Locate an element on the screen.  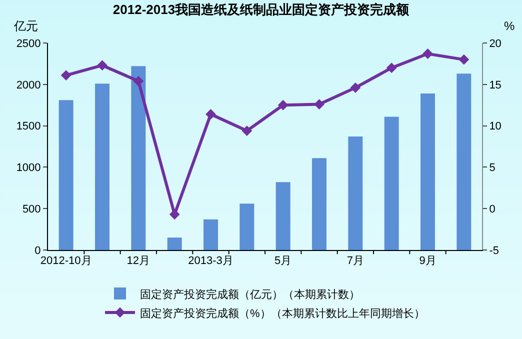
y-tick-label: 1000 is located at coordinates (28, 168).